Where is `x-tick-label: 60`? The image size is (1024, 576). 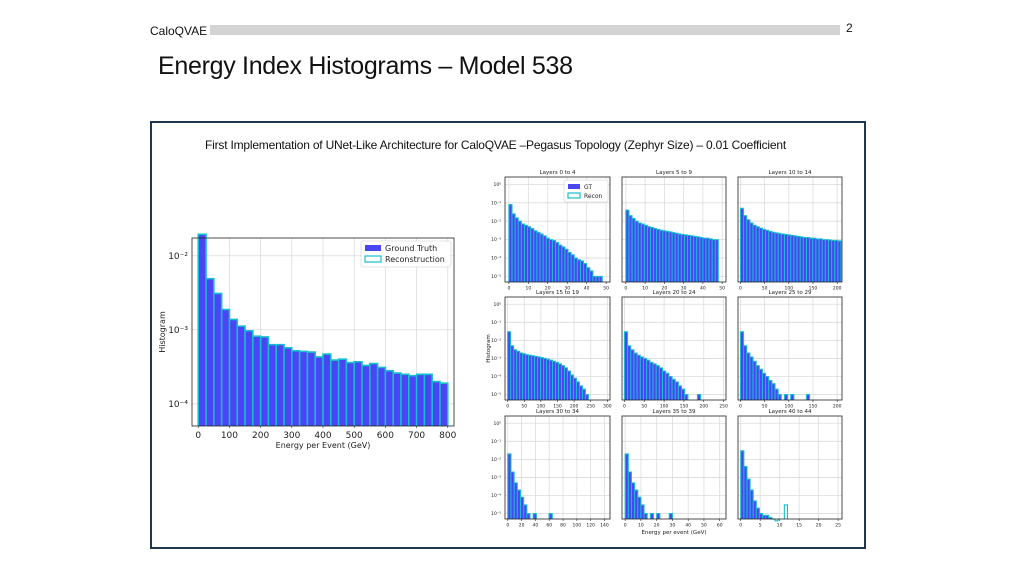 x-tick-label: 60 is located at coordinates (720, 526).